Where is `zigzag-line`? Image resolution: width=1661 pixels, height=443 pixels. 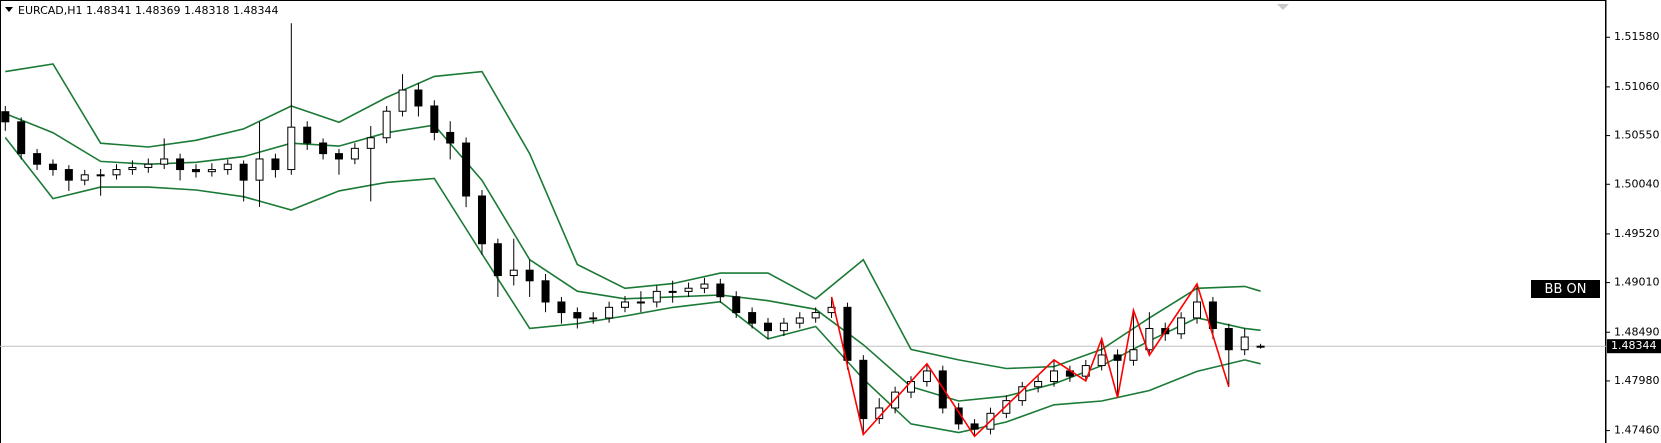
zigzag-line is located at coordinates (1030, 360).